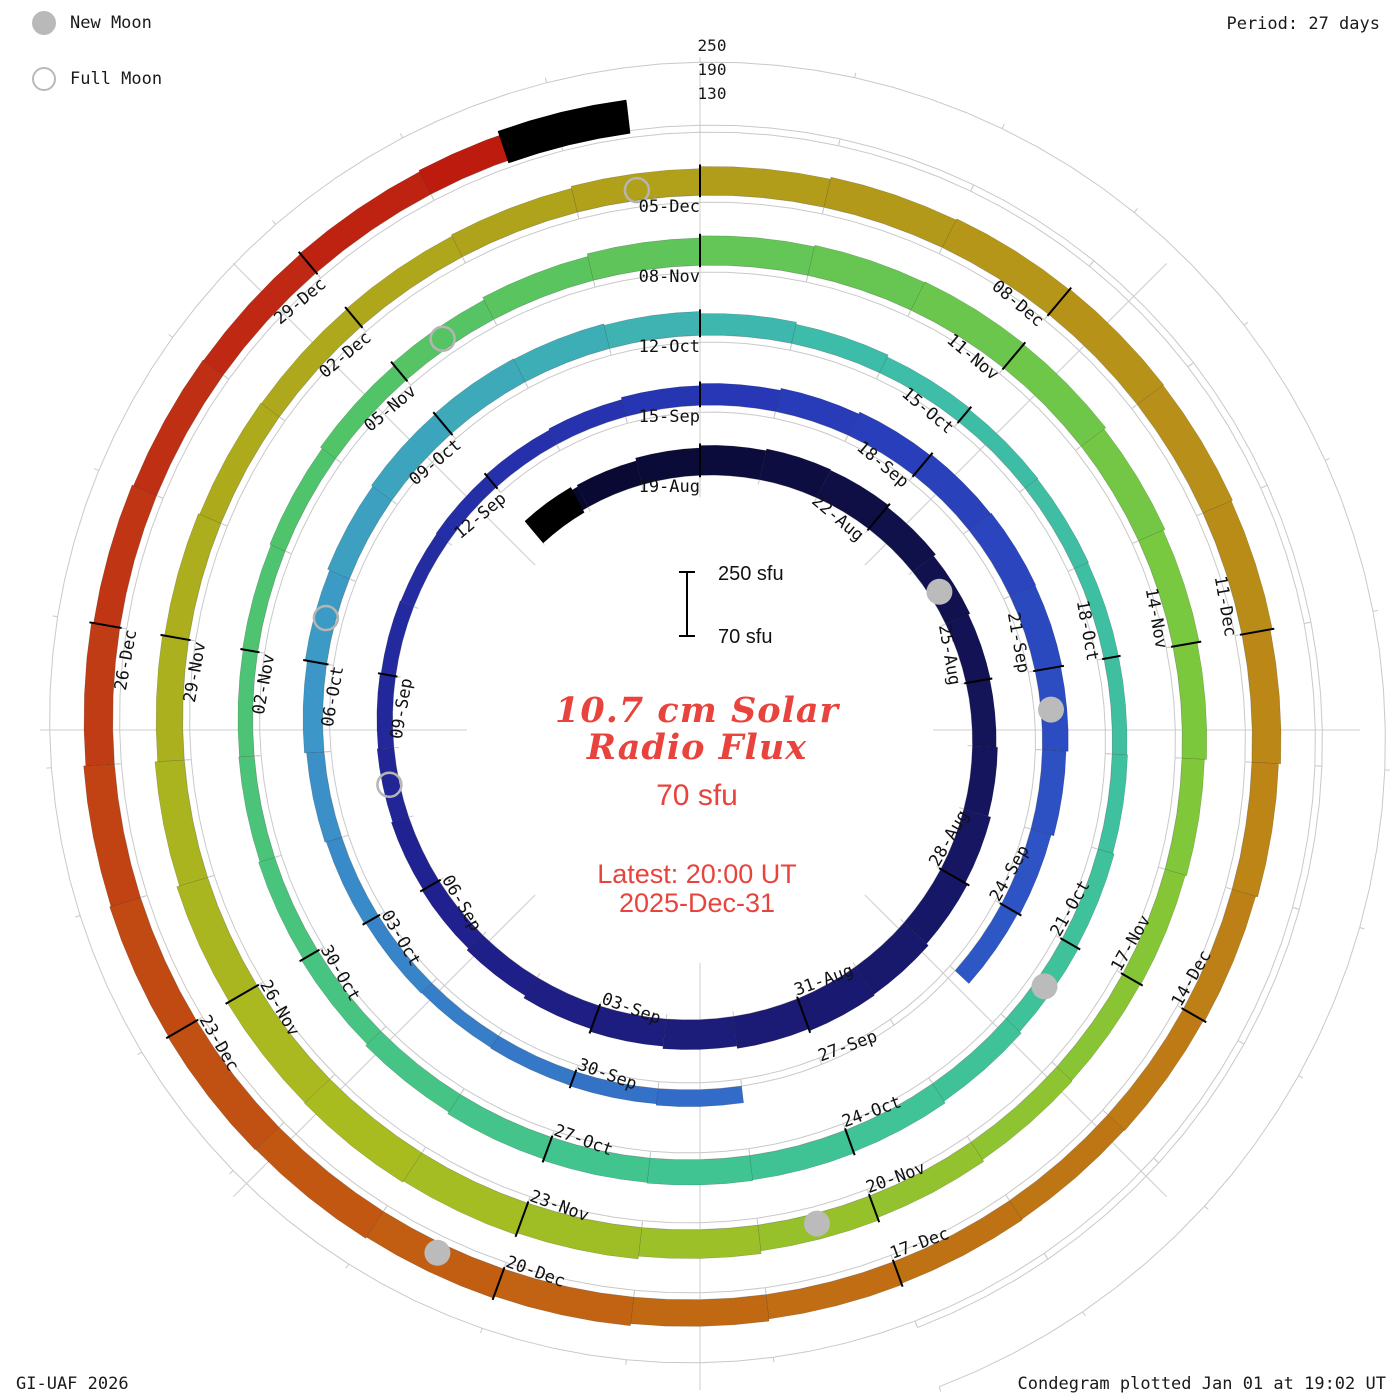 This screenshot has width=1400, height=1400. I want to click on current-flux-value: 70 sfu, so click(697, 795).